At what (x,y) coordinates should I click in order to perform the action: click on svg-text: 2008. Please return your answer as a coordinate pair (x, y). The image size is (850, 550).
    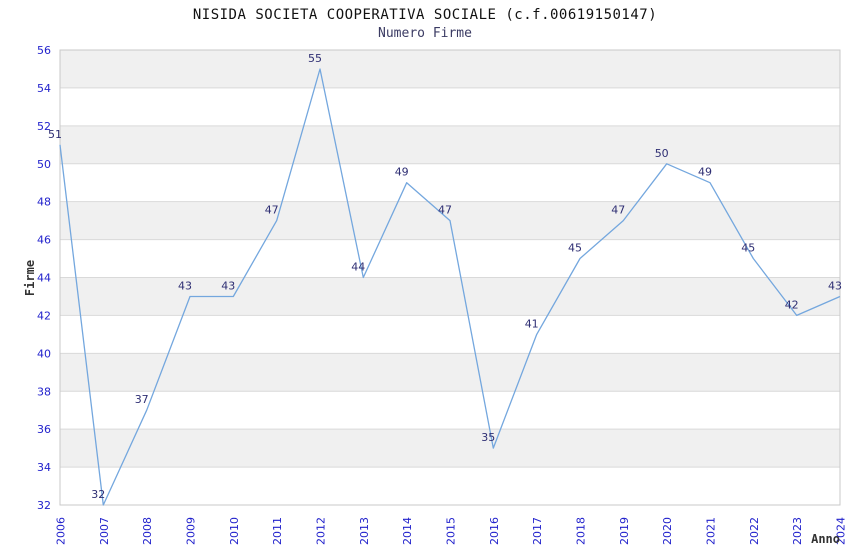
    Looking at the image, I should click on (147, 531).